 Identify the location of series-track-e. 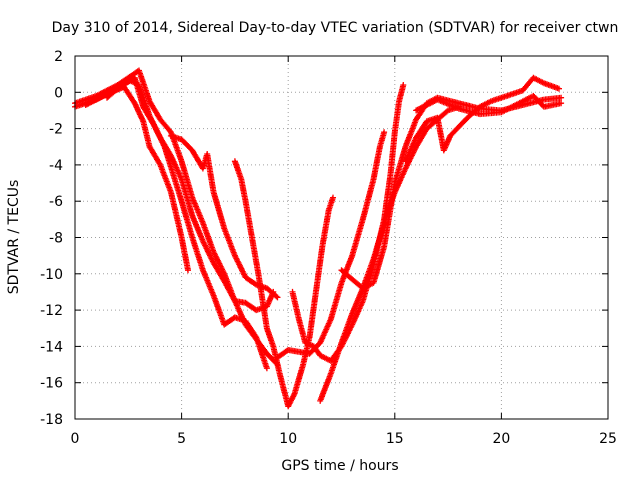
(224, 216).